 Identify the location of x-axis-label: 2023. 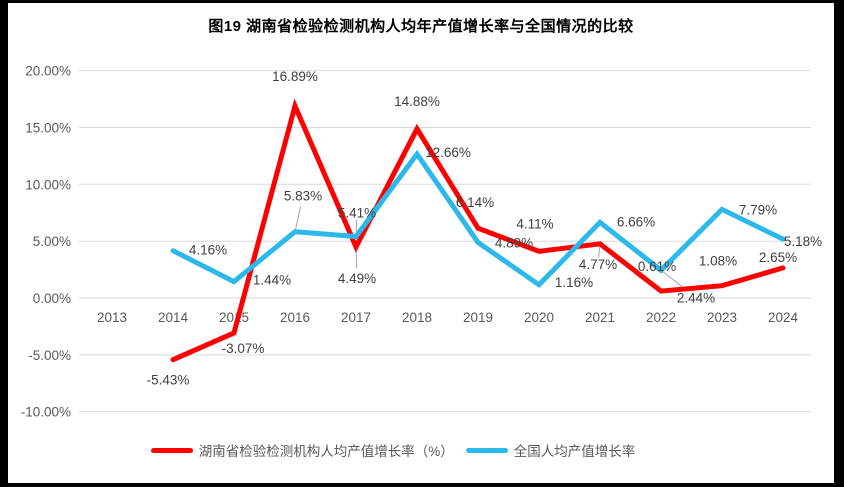
(722, 317).